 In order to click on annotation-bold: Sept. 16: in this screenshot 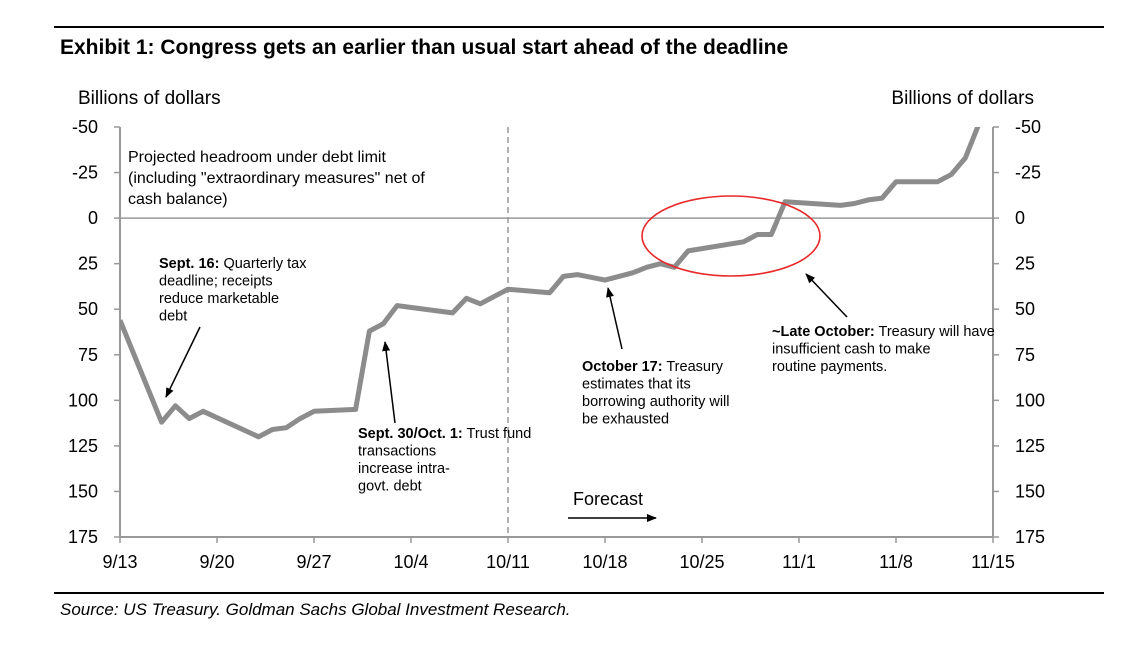, I will do `click(189, 264)`.